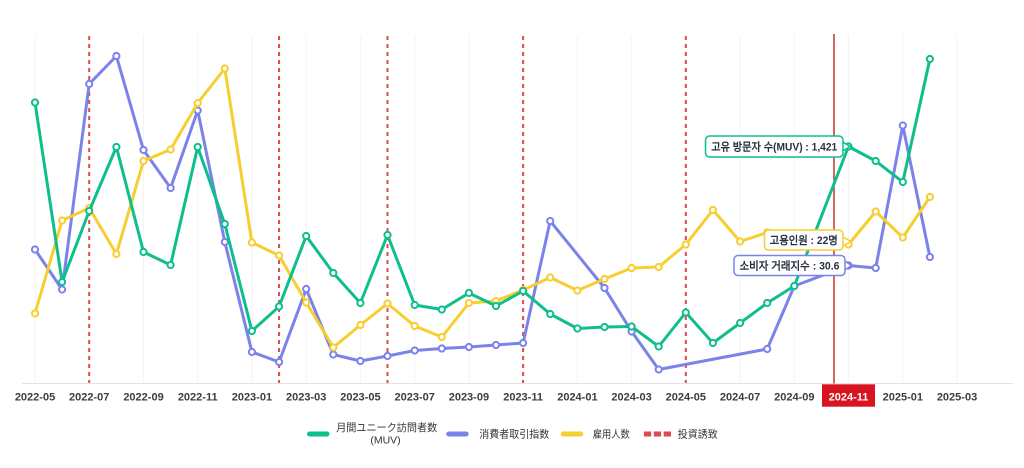  Describe the element at coordinates (631, 398) in the screenshot. I see `svg-text: 2024-03` at that location.